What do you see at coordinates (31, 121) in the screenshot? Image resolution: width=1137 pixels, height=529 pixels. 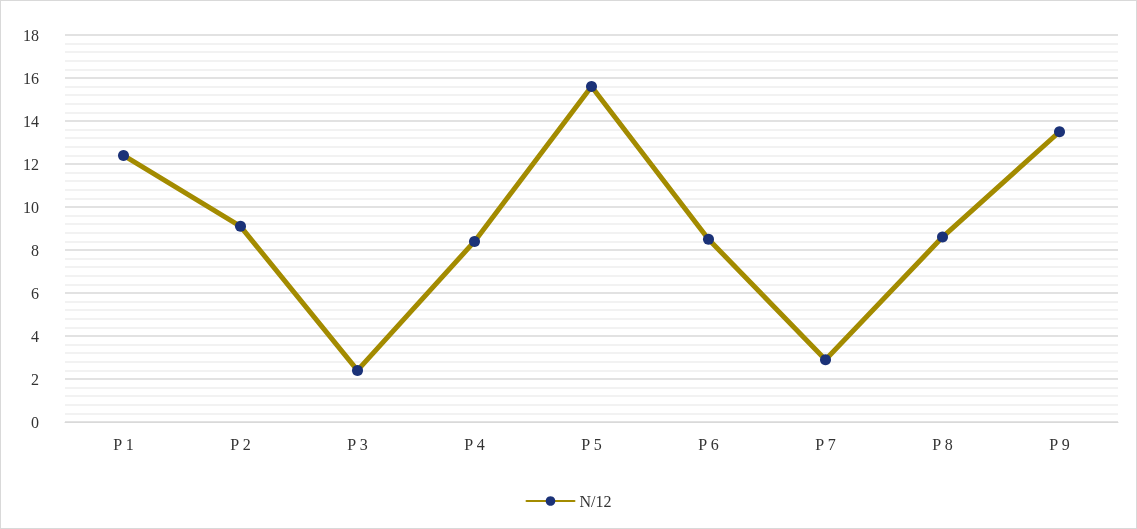 I see `y-tick-label: 14` at bounding box center [31, 121].